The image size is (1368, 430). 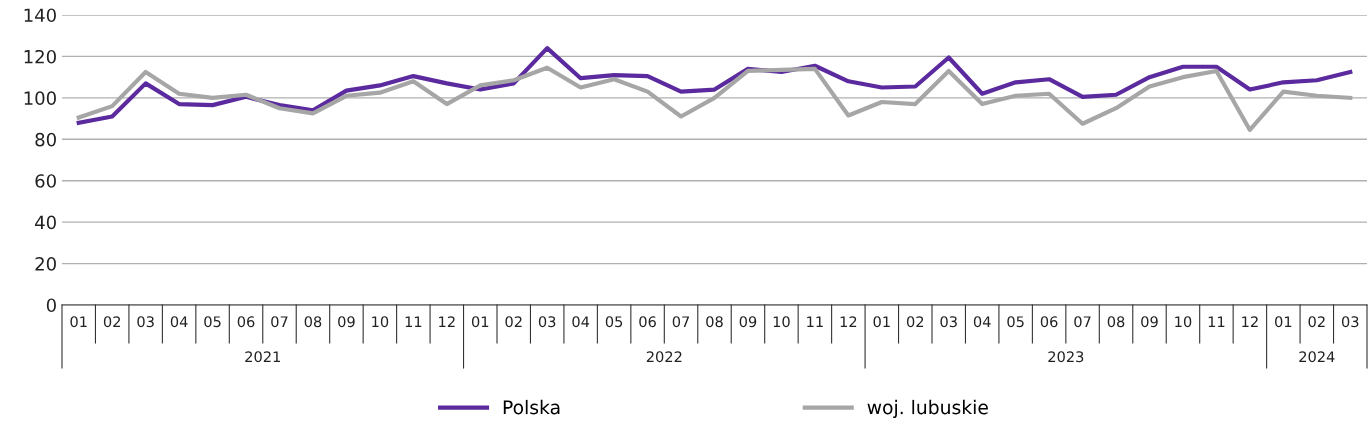 I want to click on y-tick-label: 60, so click(x=45, y=181).